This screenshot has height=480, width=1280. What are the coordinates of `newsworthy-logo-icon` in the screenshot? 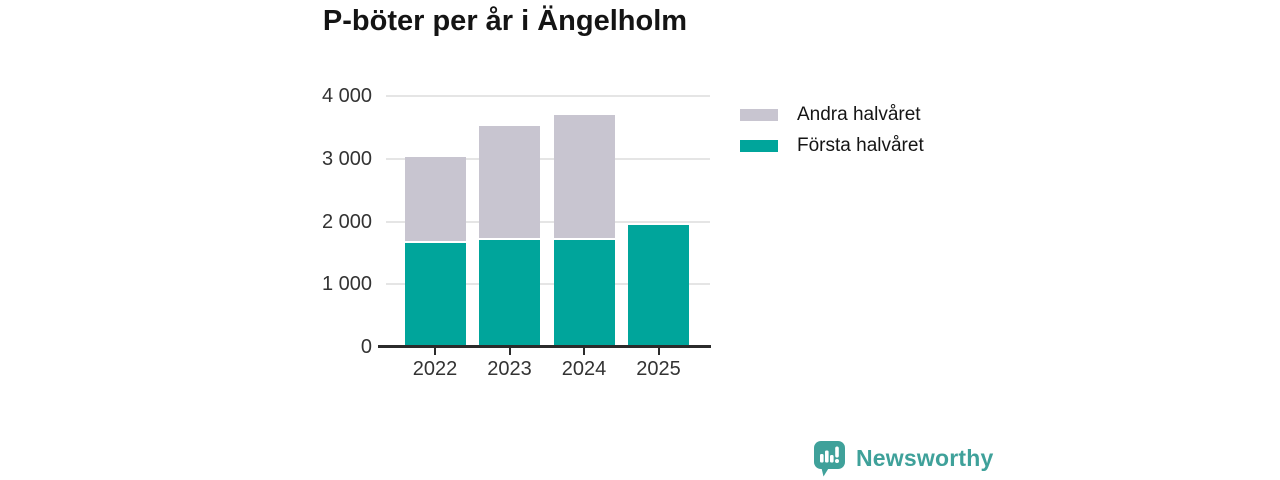 It's located at (829, 459).